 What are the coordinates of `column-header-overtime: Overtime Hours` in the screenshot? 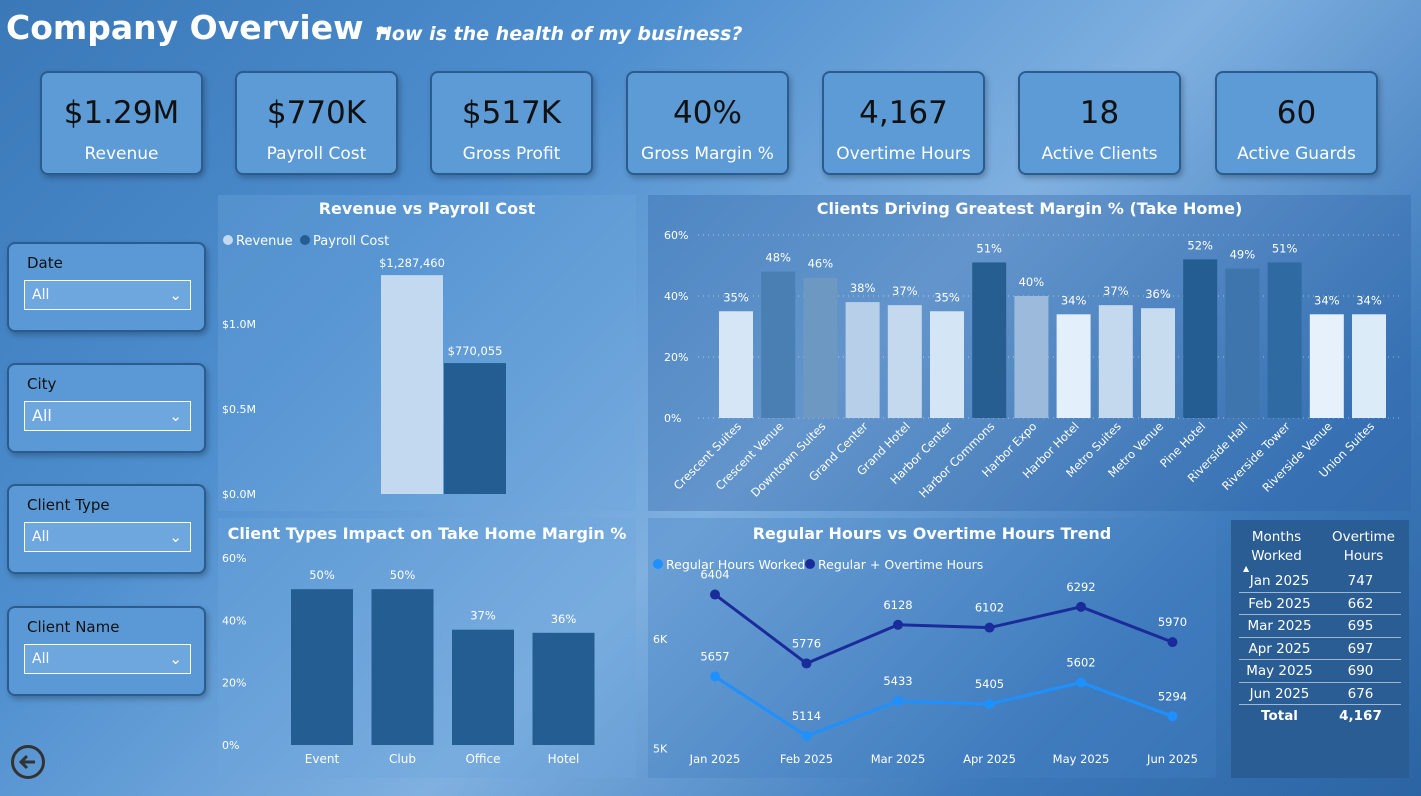 It's located at (1363, 546).